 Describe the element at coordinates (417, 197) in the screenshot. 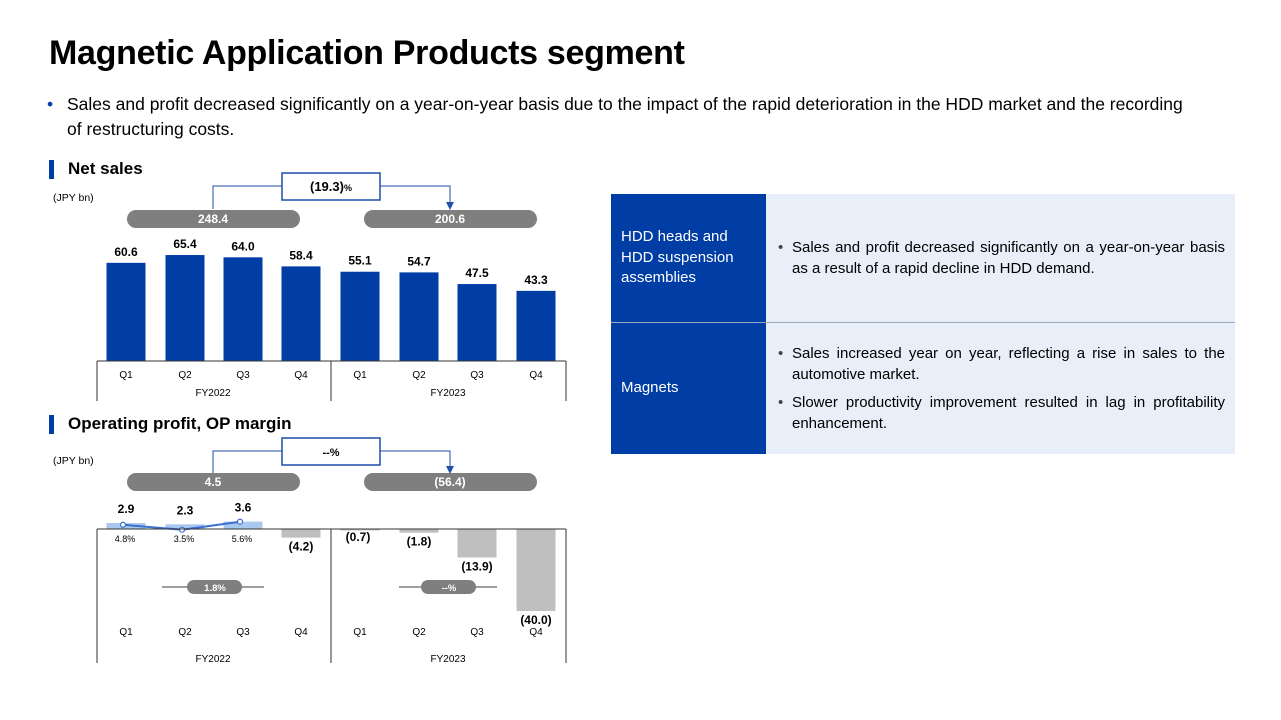

I see `net-sales-connector-right` at that location.